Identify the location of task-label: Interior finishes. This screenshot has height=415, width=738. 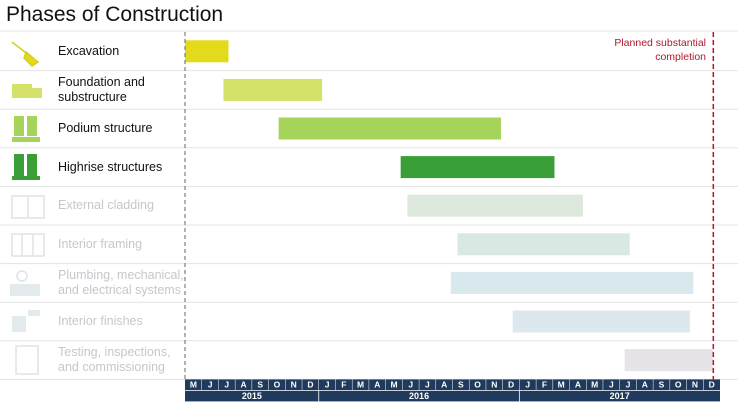
(100, 321).